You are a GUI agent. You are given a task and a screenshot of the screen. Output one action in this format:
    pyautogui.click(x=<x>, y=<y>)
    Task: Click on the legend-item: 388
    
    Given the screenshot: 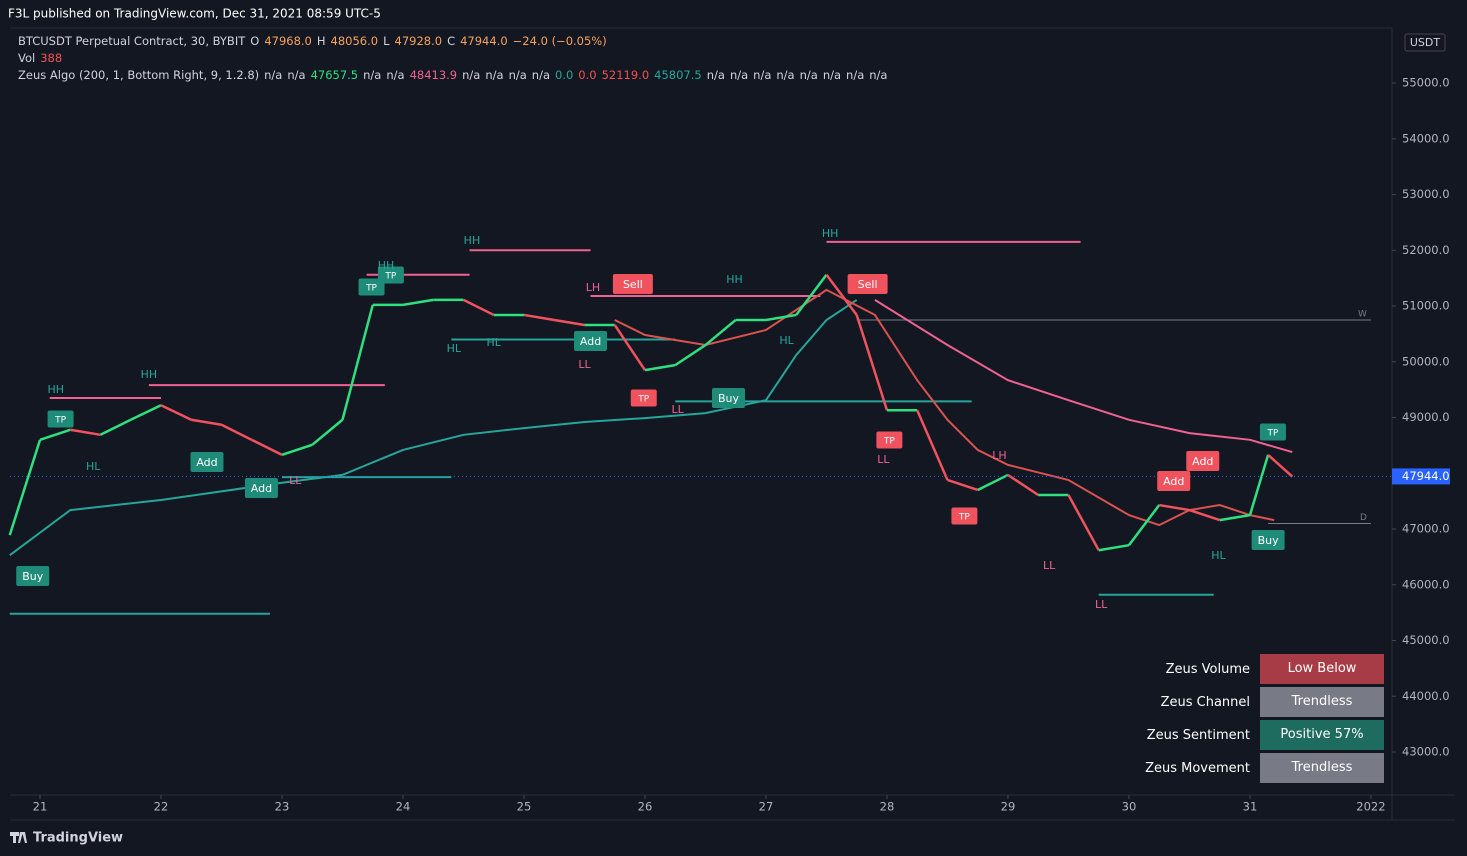 What is the action you would take?
    pyautogui.click(x=51, y=58)
    